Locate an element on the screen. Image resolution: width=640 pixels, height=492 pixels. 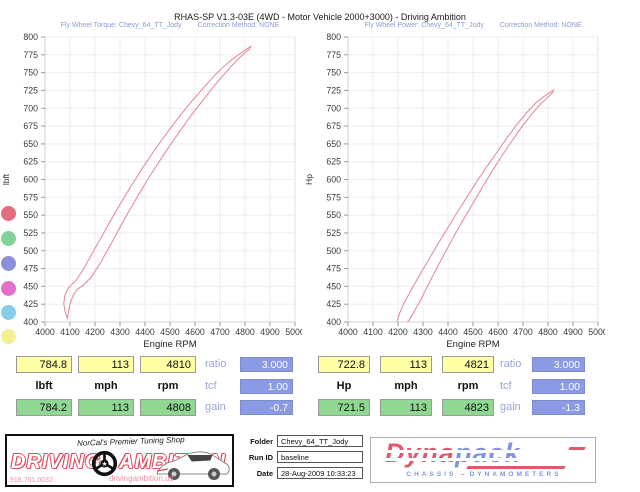
svg-text: 4200 is located at coordinates (398, 332).